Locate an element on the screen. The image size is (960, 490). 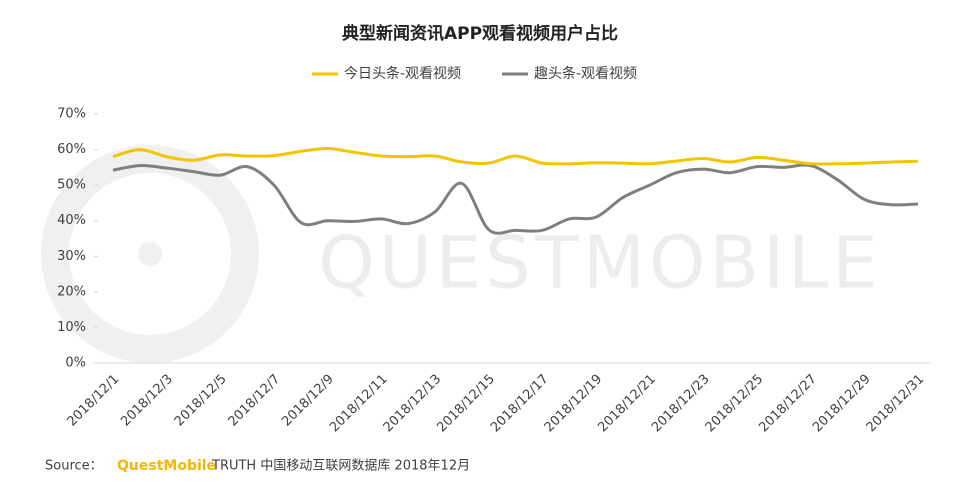
legend-label: 趣头条-观看视频 is located at coordinates (585, 73).